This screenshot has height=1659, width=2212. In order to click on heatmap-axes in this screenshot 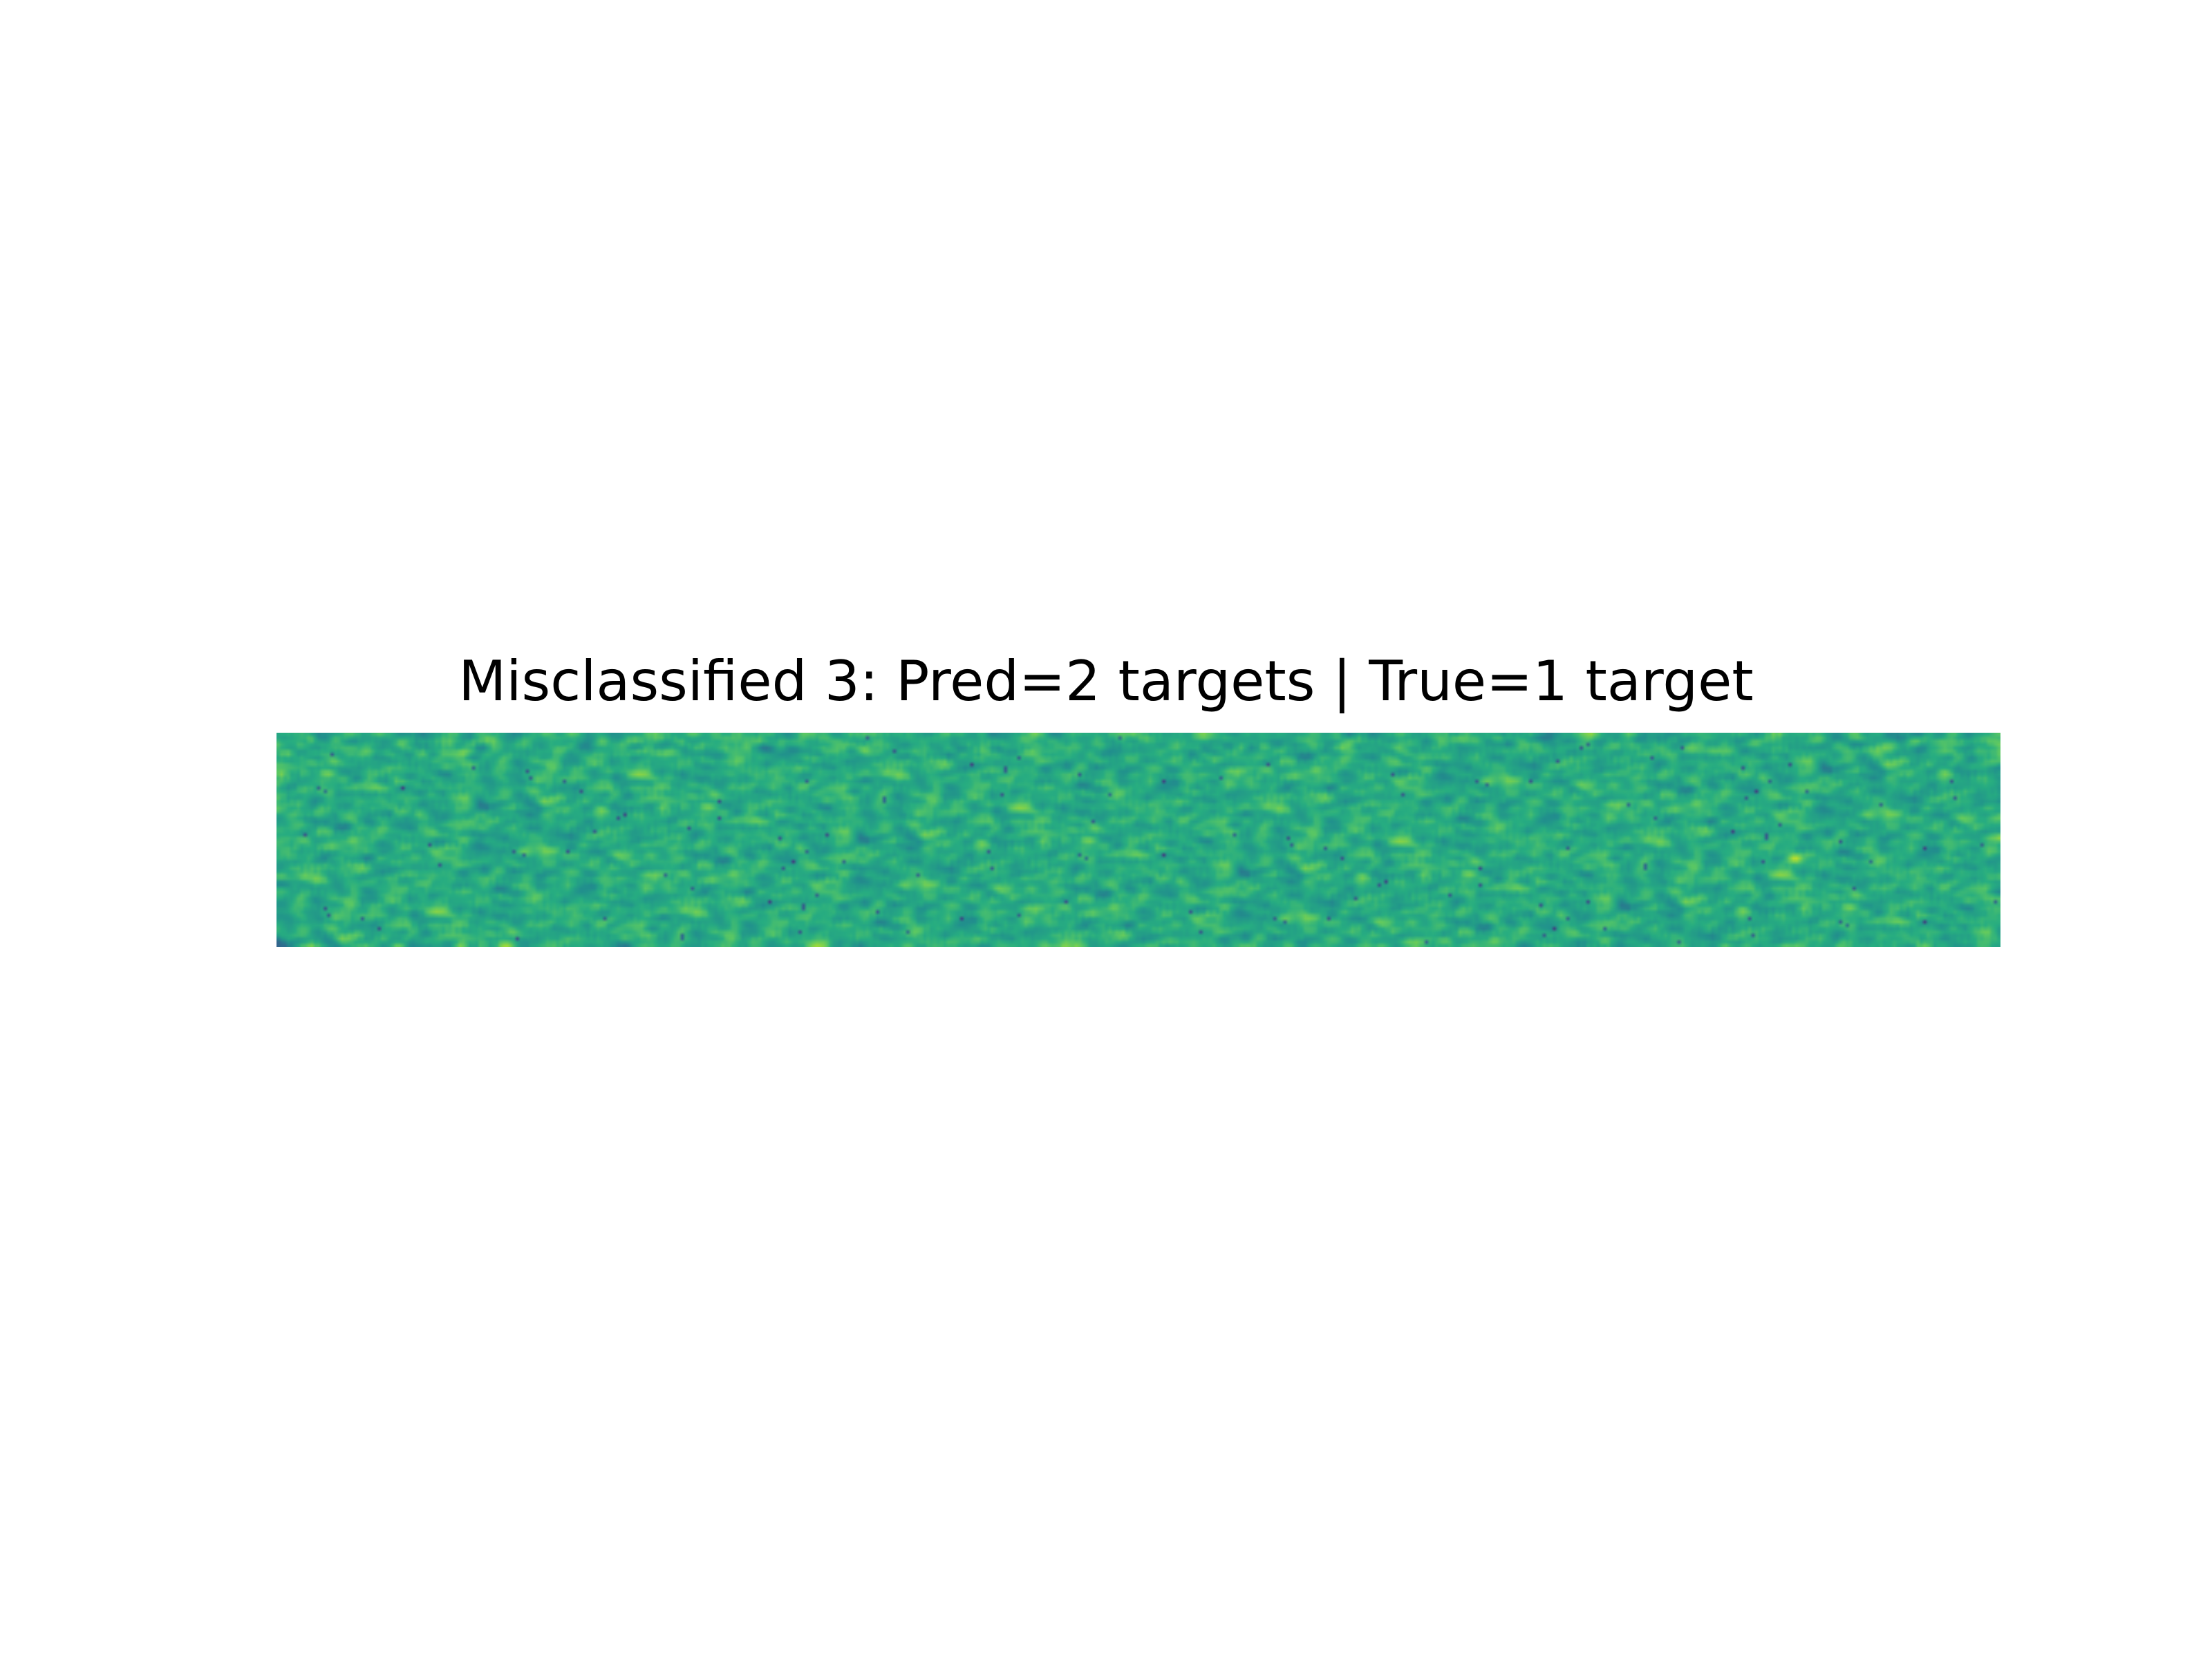, I will do `click(1138, 840)`.